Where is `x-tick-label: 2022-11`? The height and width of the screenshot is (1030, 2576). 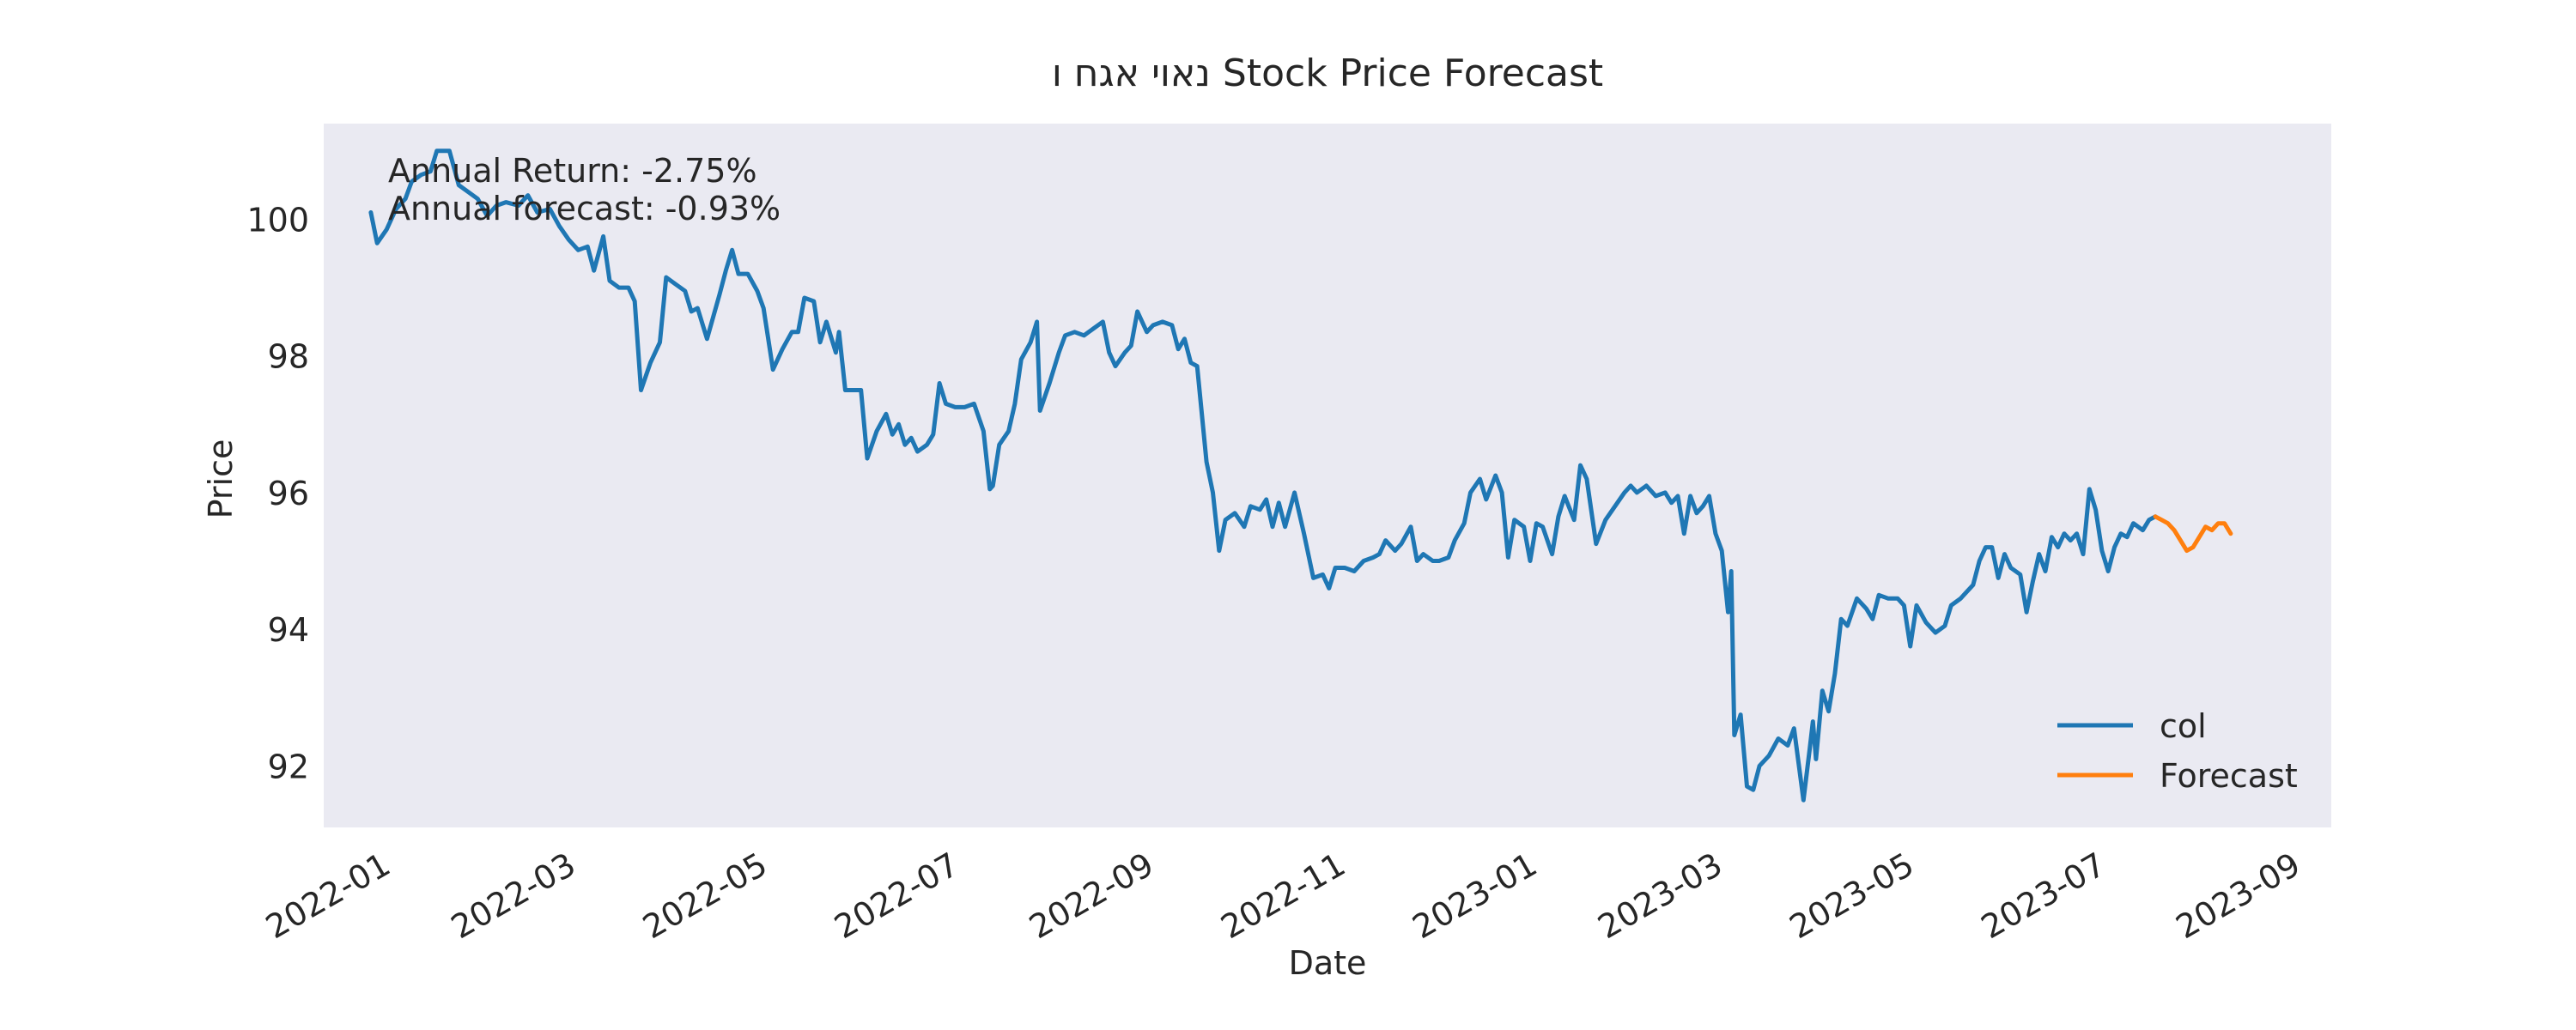
x-tick-label: 2022-11 is located at coordinates (1283, 895).